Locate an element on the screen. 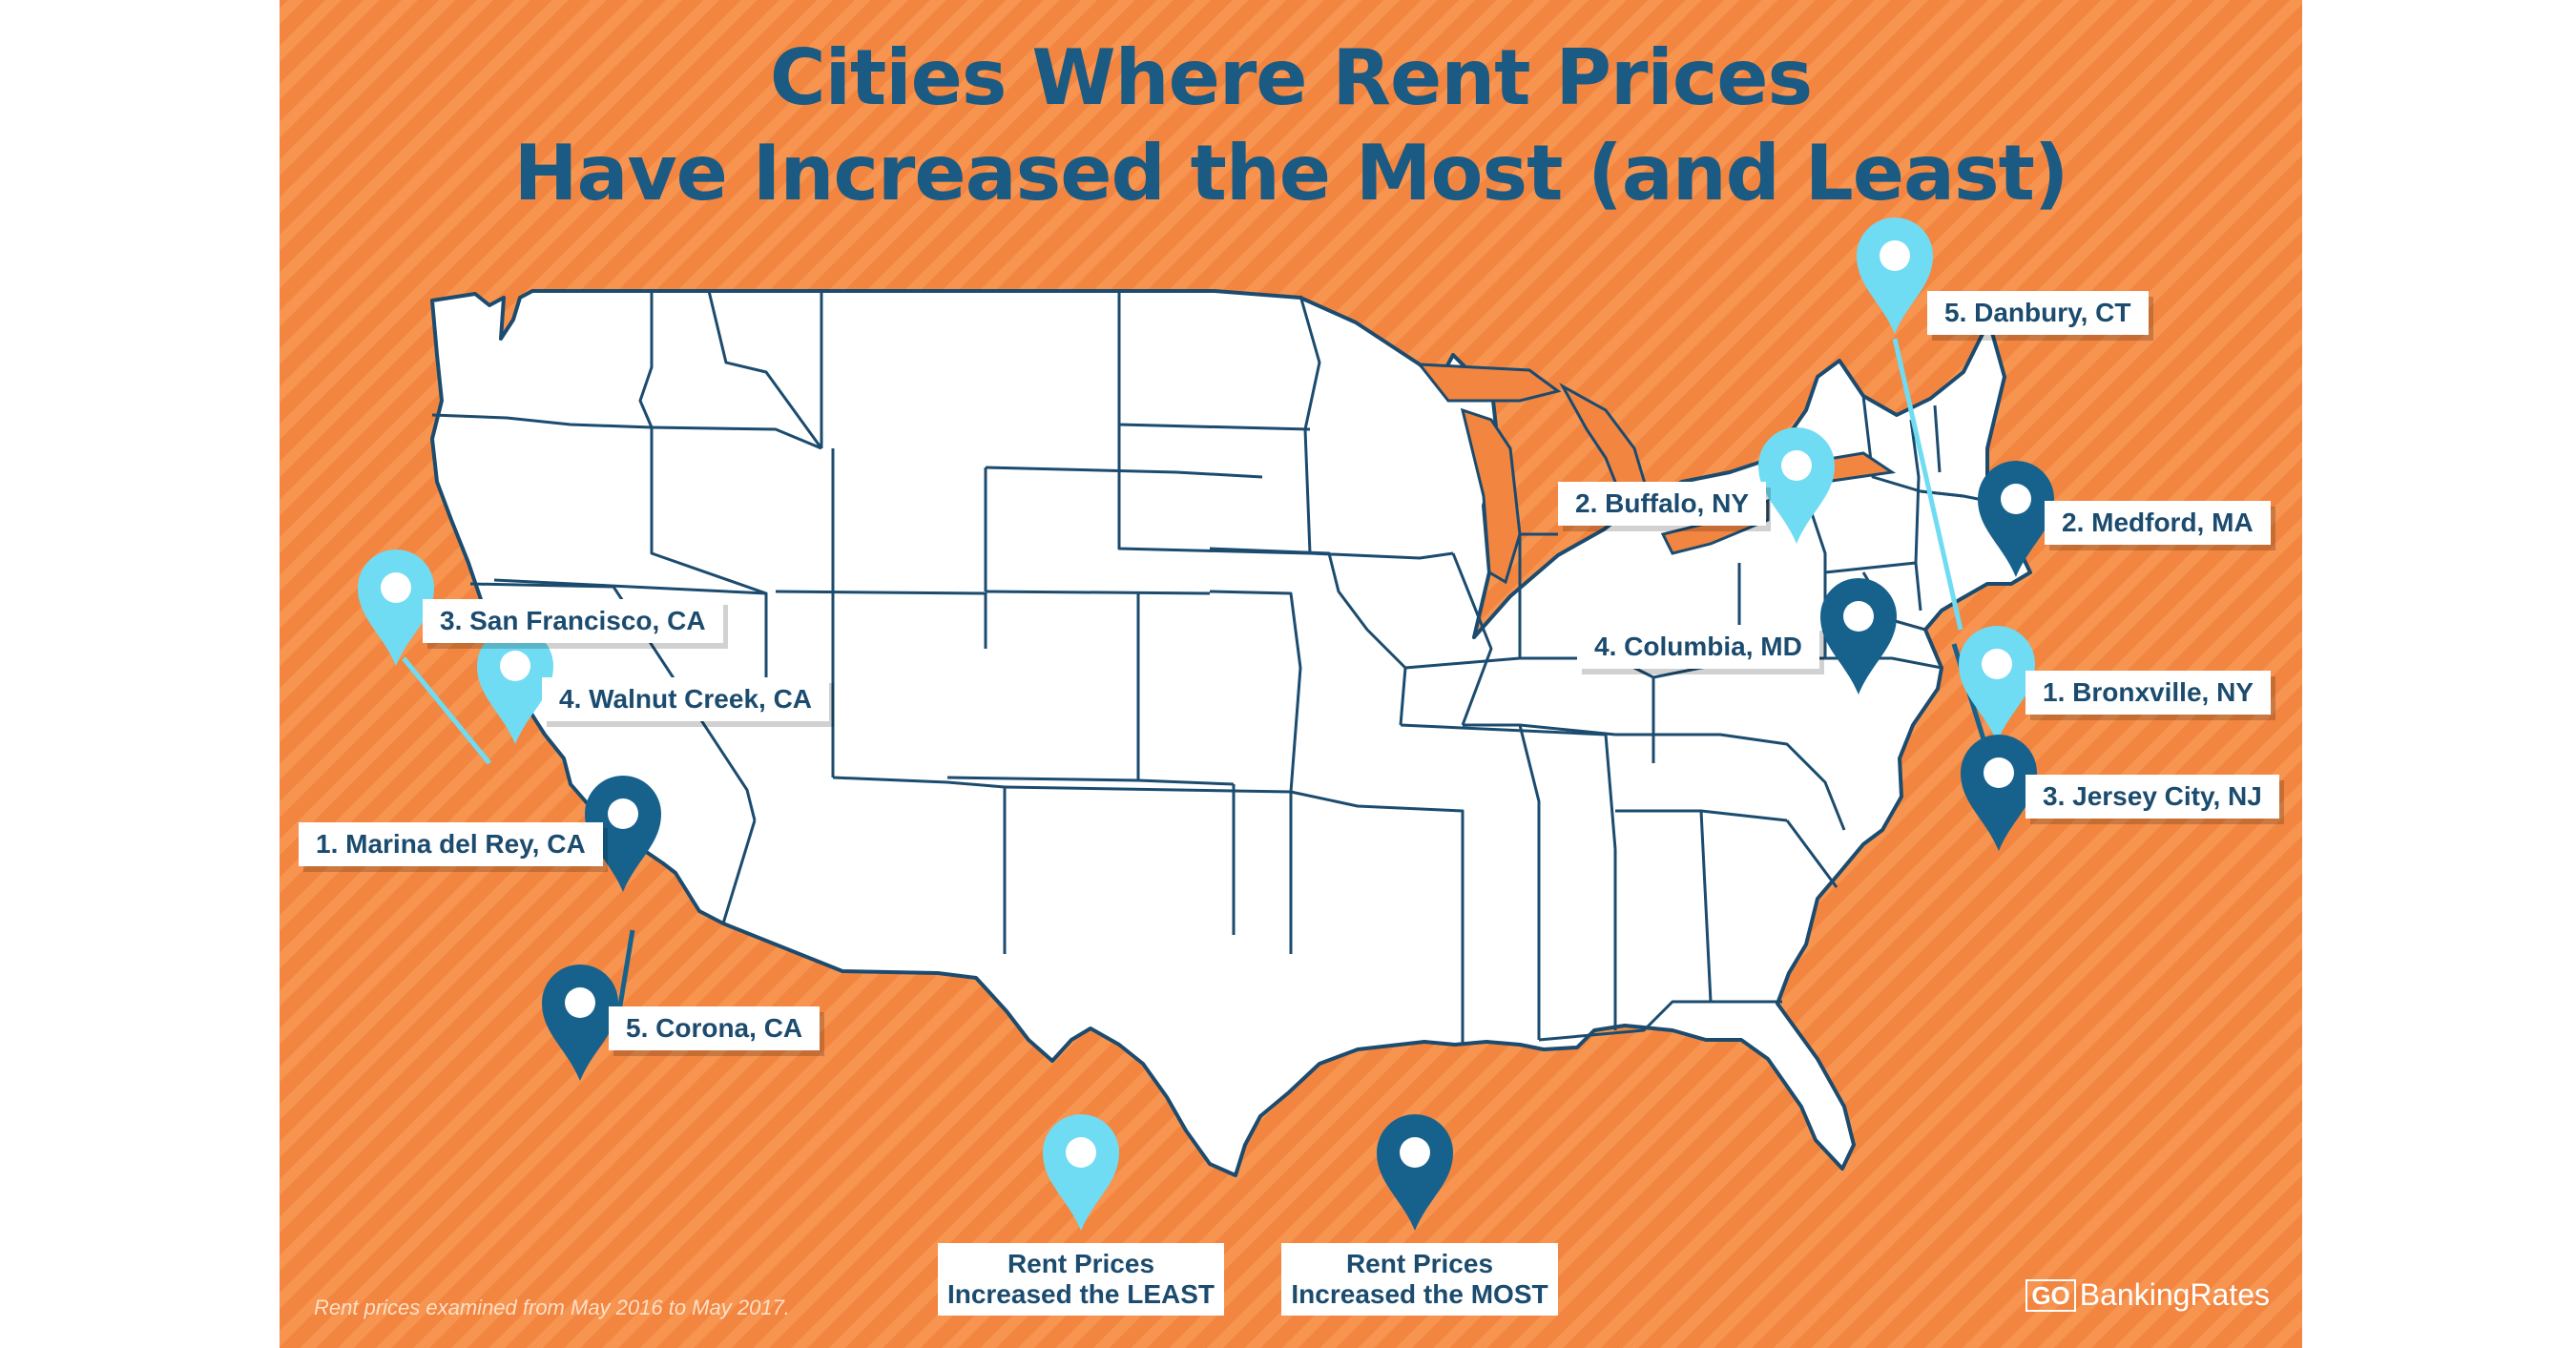 This screenshot has height=1348, width=2576. pin-walnut-creek is located at coordinates (515, 686).